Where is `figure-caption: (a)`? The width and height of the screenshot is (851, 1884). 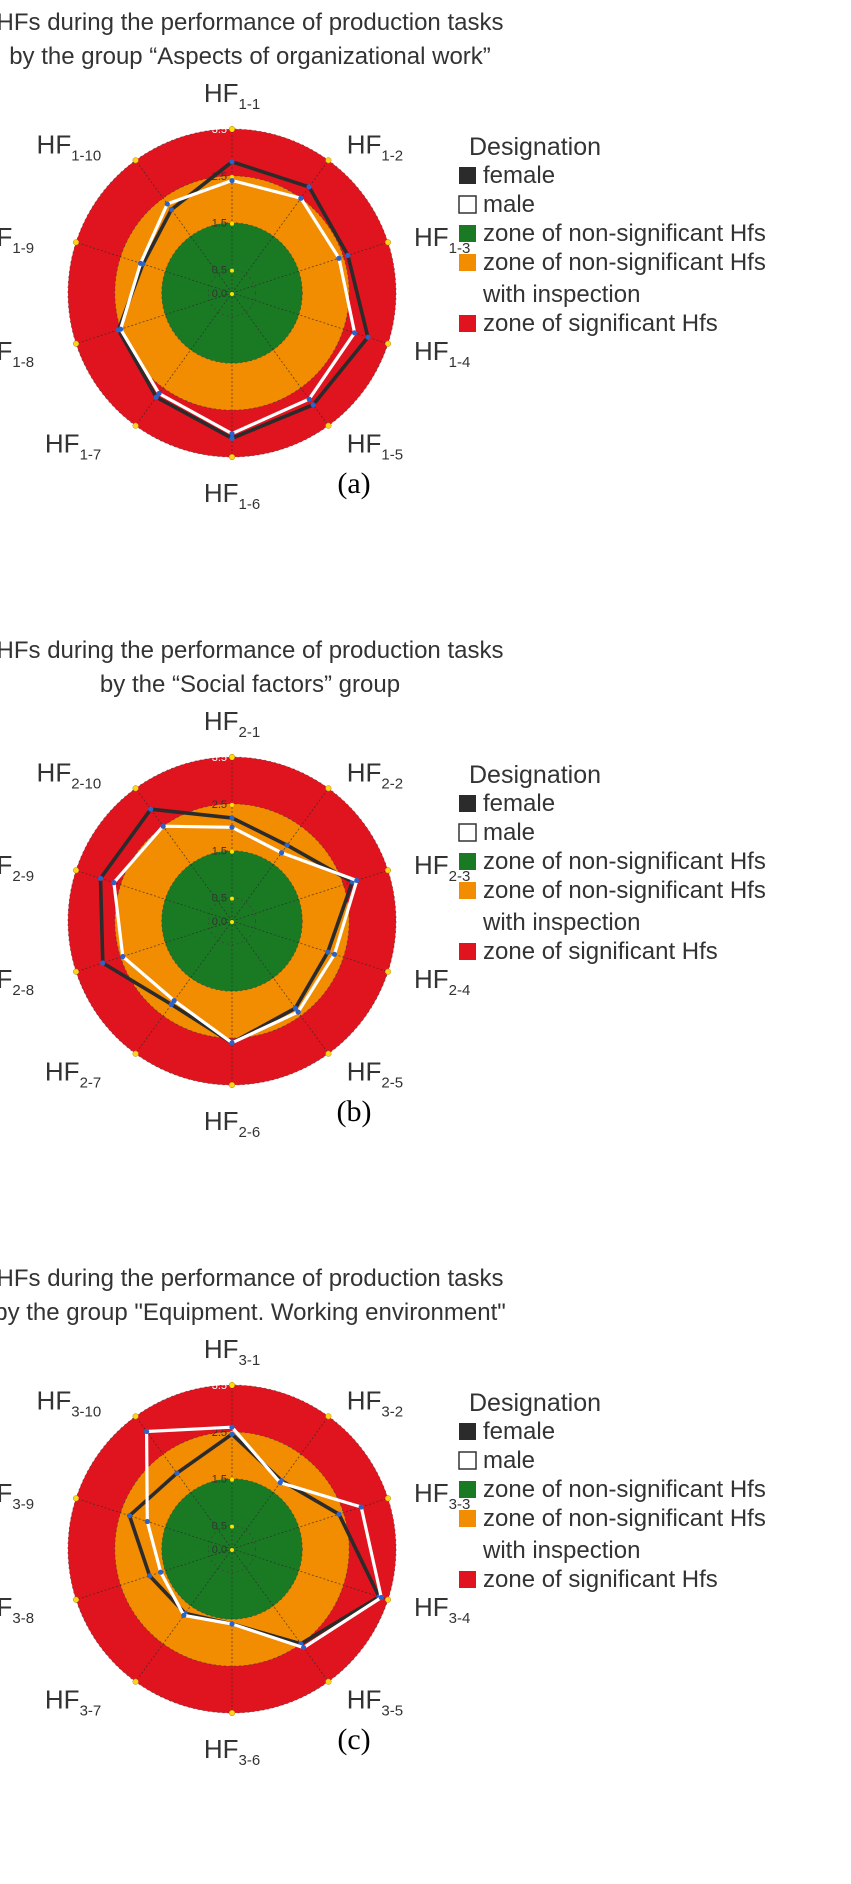 figure-caption: (a) is located at coordinates (353, 483).